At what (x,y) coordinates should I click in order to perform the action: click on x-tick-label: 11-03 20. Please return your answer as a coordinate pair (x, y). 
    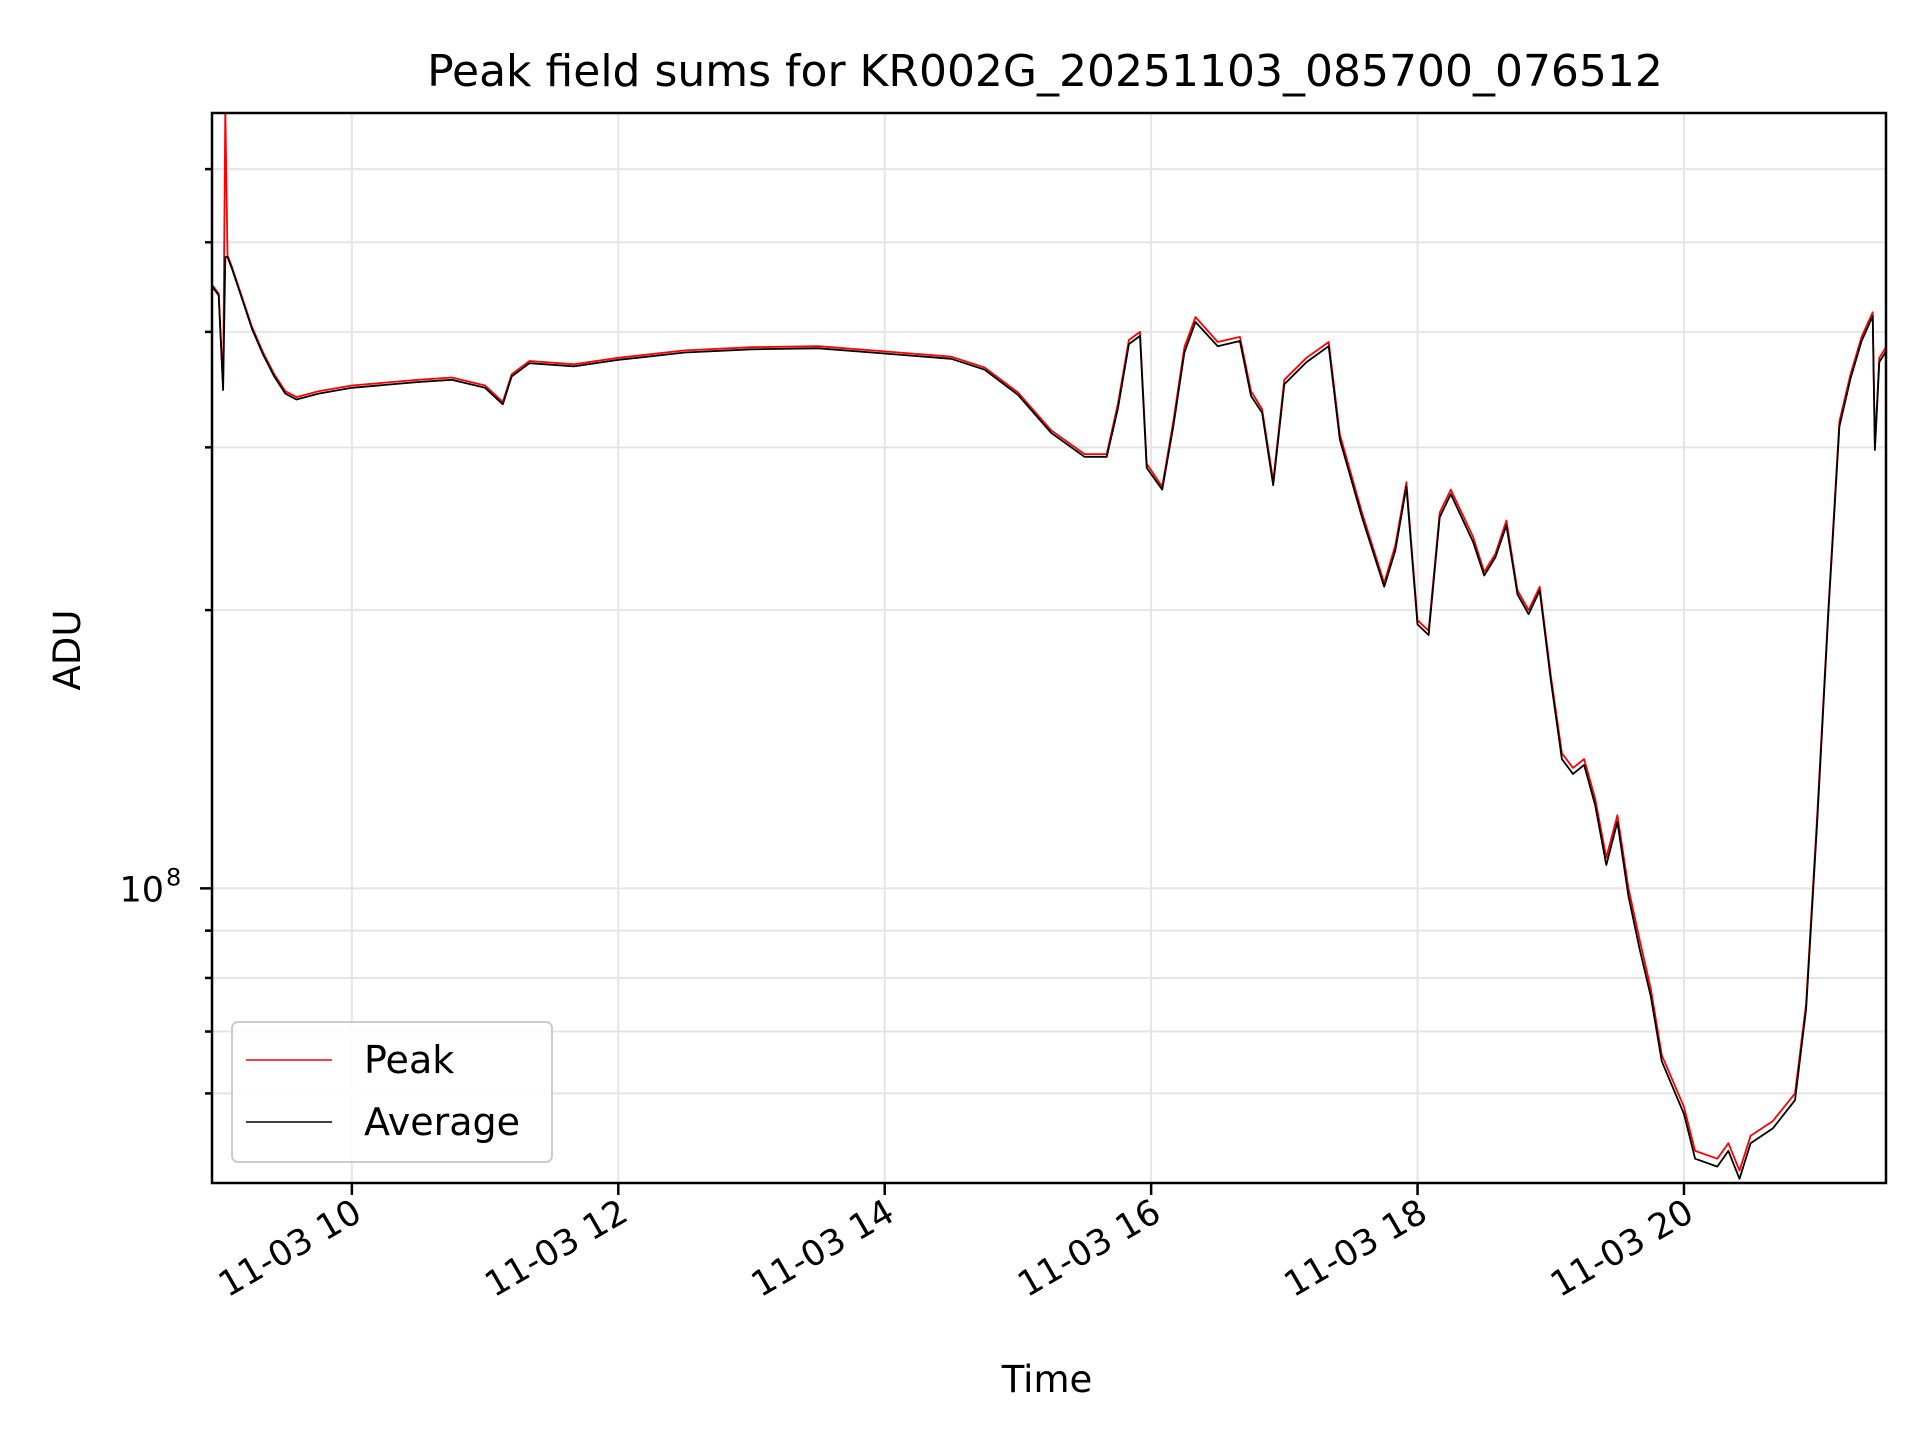
    Looking at the image, I should click on (1622, 1248).